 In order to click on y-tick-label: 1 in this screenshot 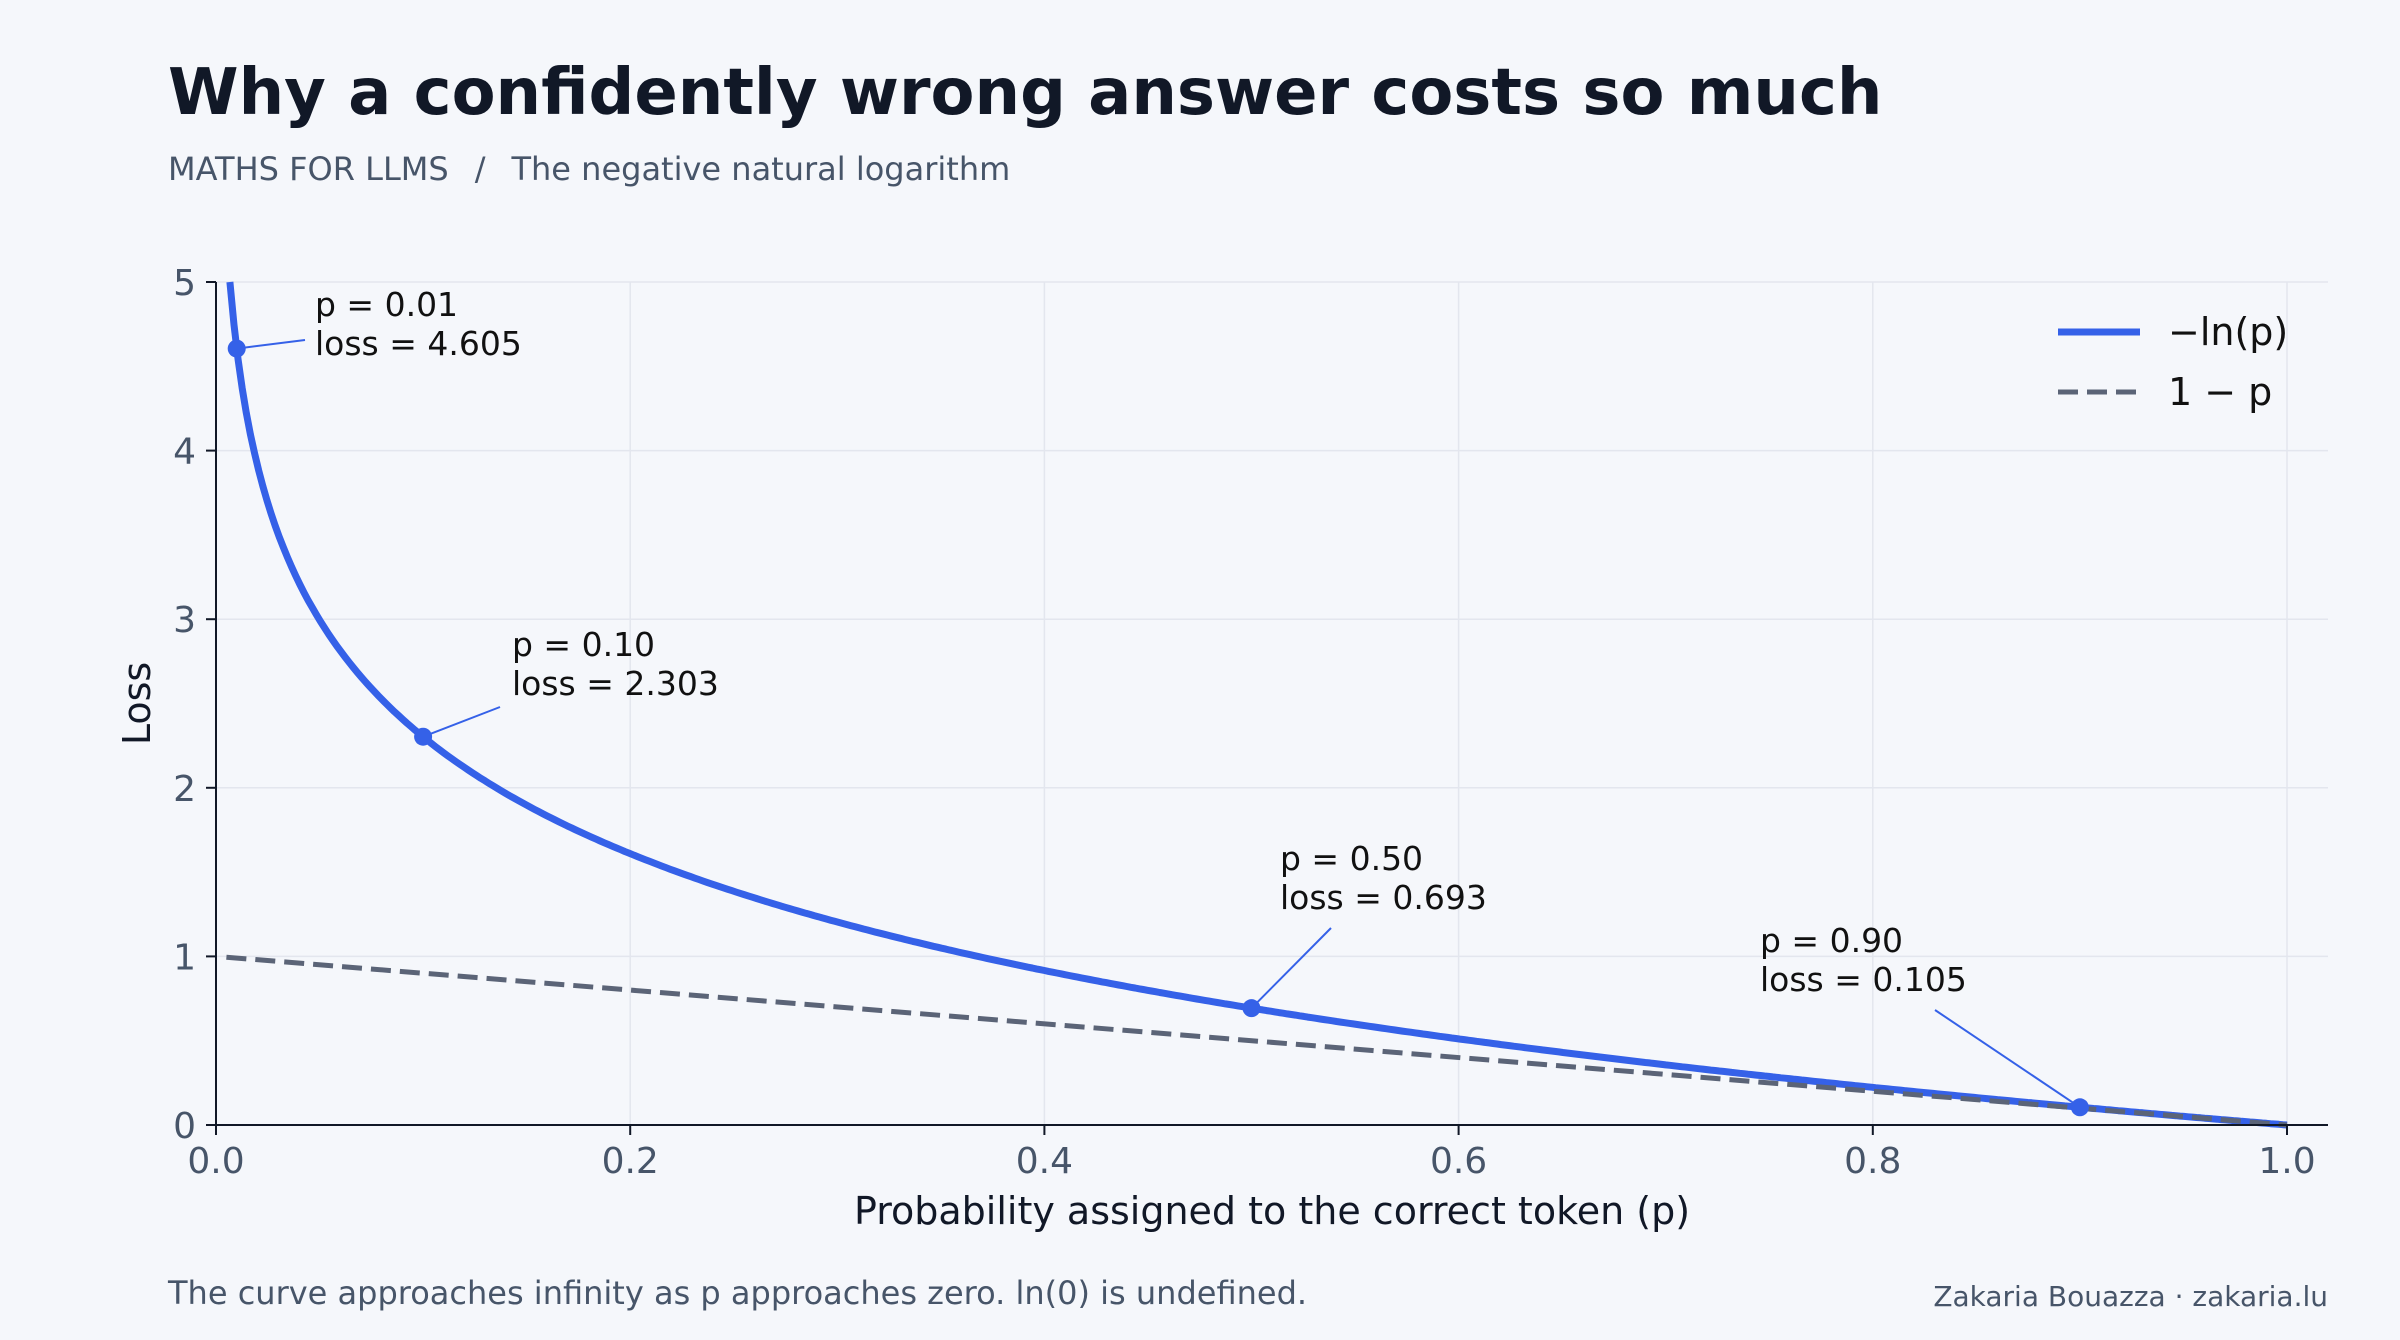, I will do `click(184, 957)`.